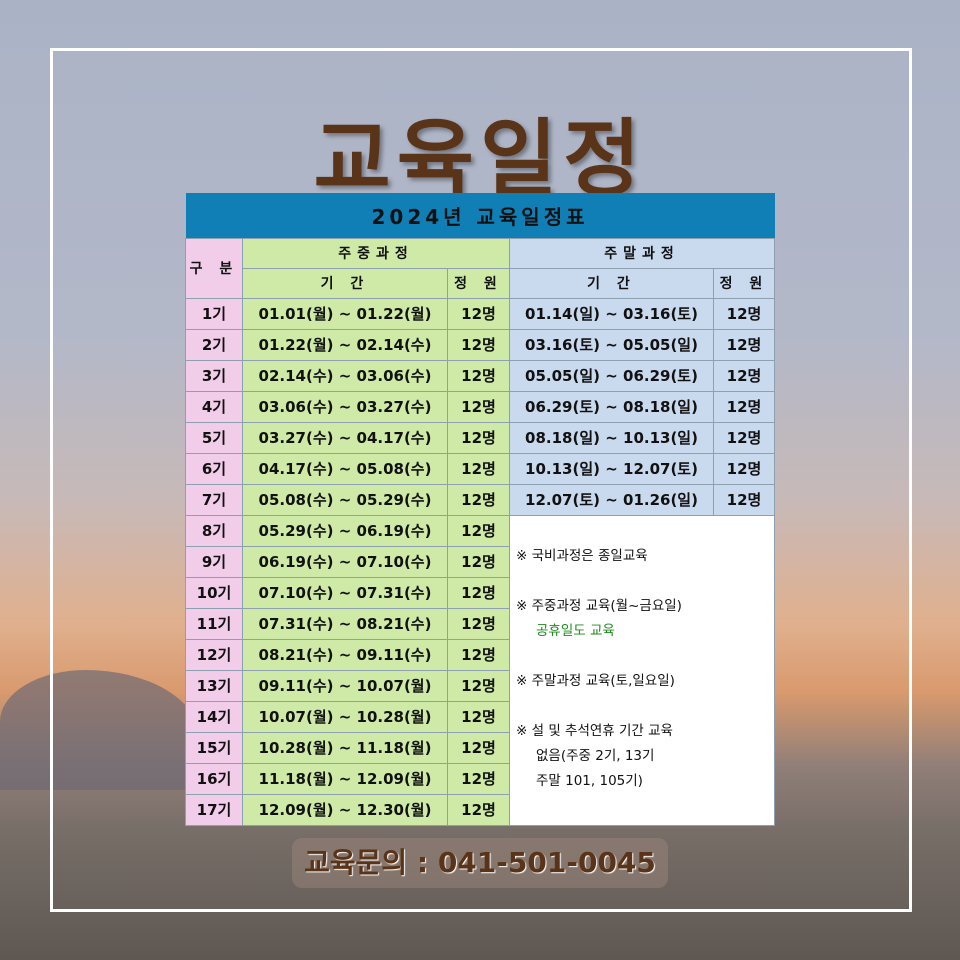 The image size is (960, 960). Describe the element at coordinates (345, 592) in the screenshot. I see `weekday-period: 07.10(수) ~ 07.31(수)` at that location.